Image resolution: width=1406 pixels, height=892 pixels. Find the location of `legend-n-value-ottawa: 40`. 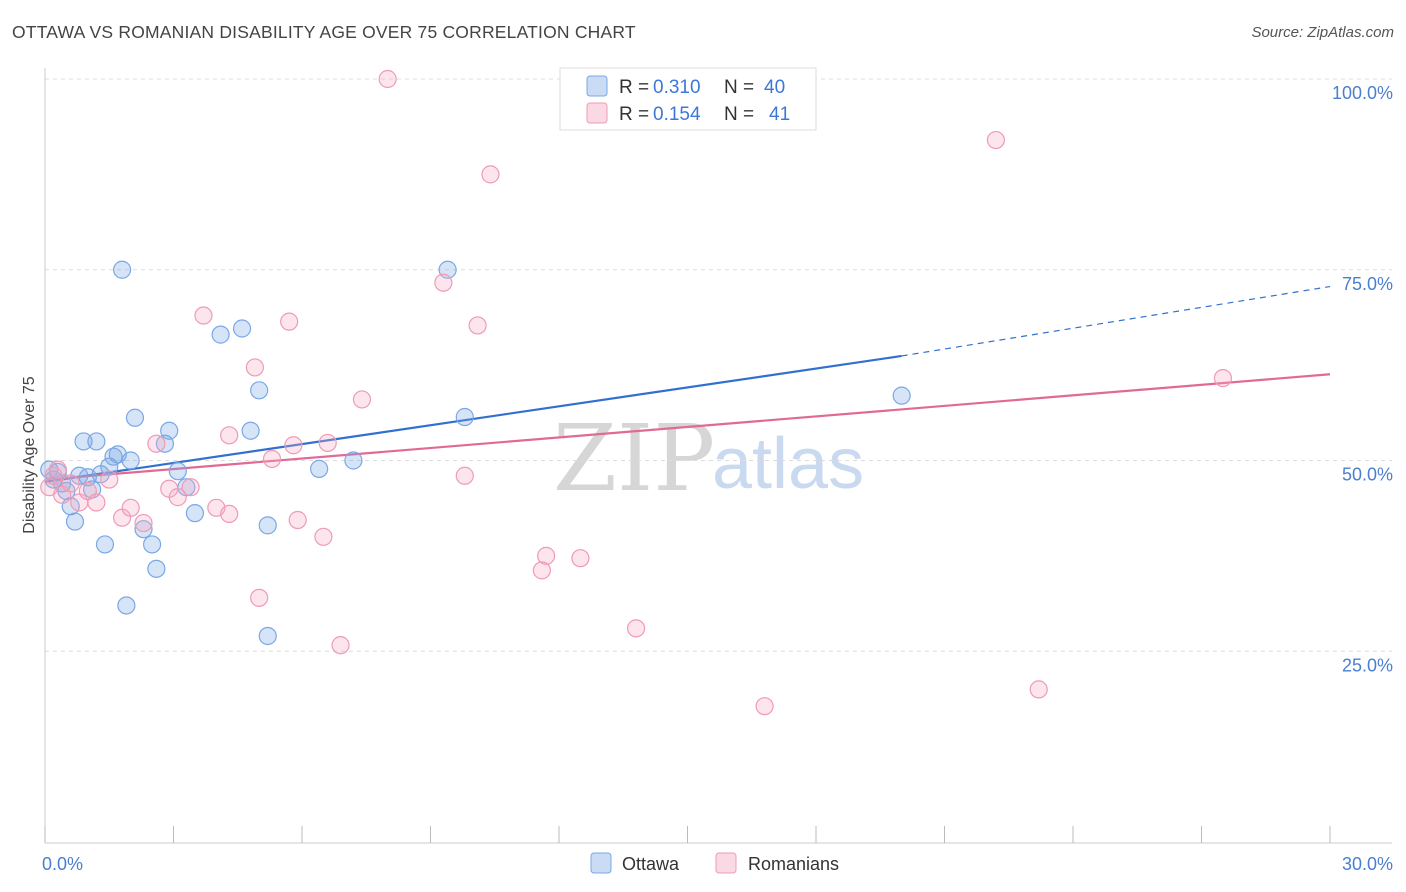

legend-n-value-ottawa: 40 is located at coordinates (774, 87).